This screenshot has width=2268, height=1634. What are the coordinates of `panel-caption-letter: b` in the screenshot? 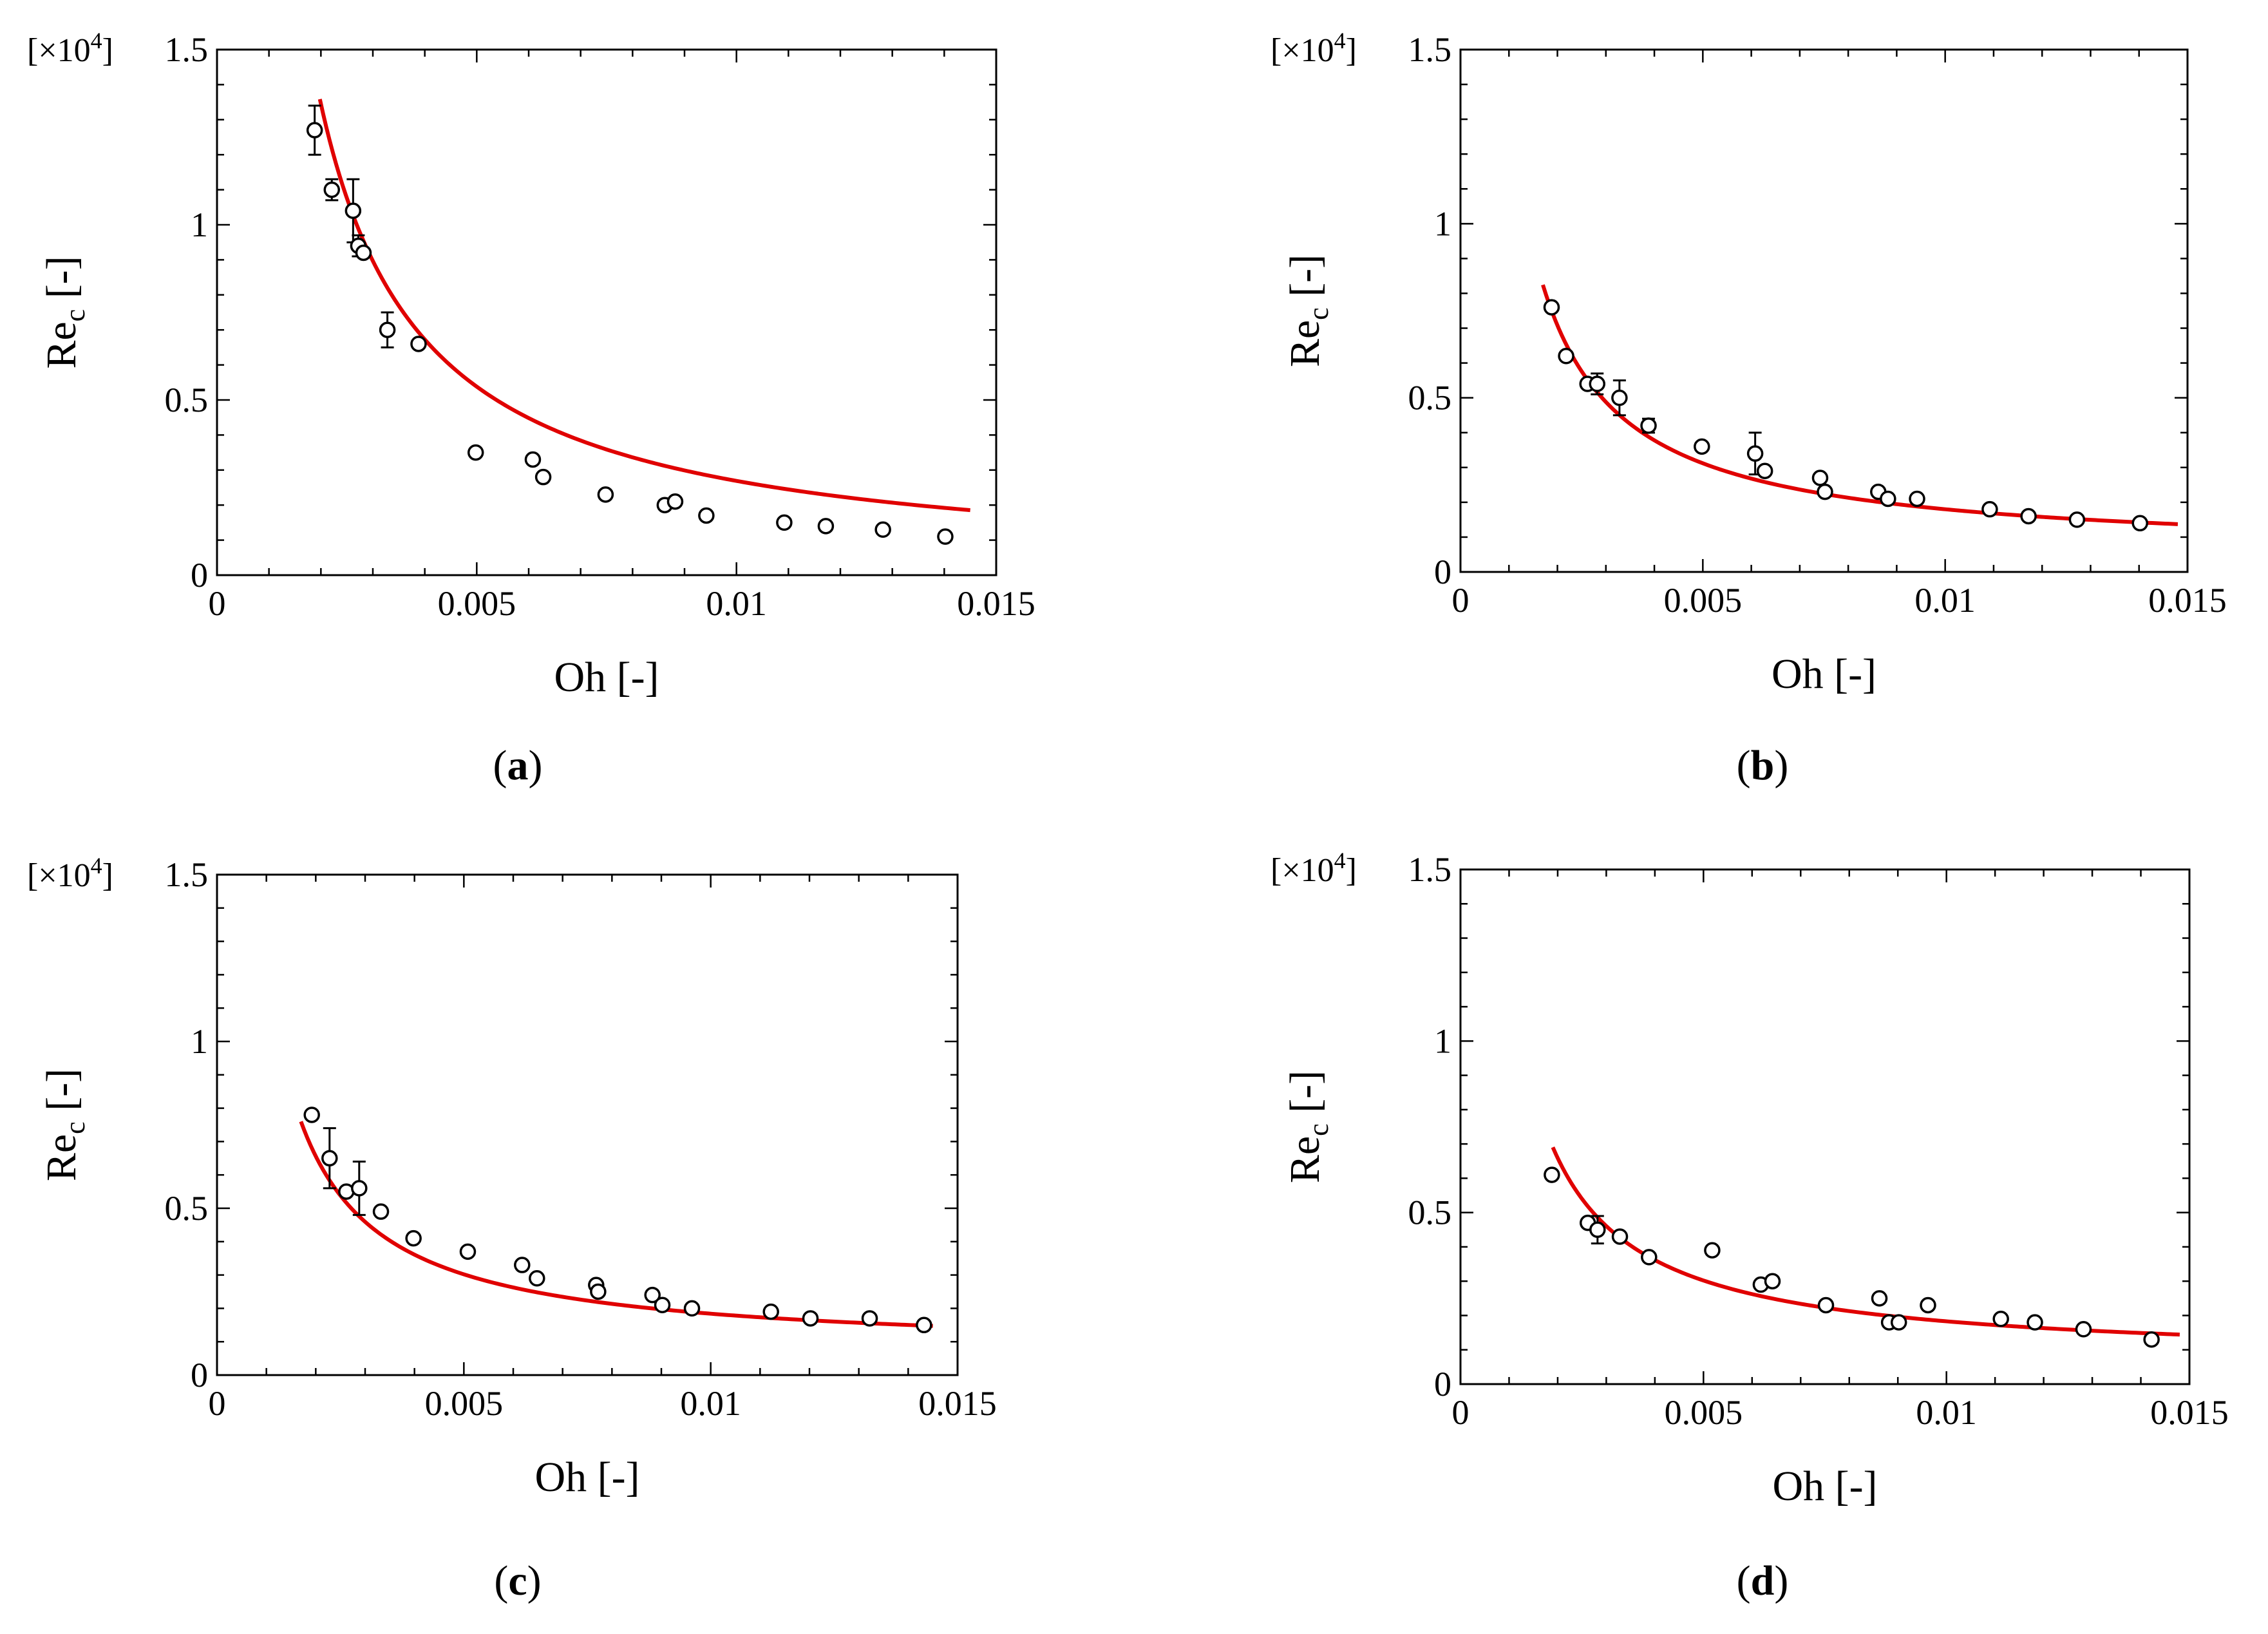 It's located at (1763, 765).